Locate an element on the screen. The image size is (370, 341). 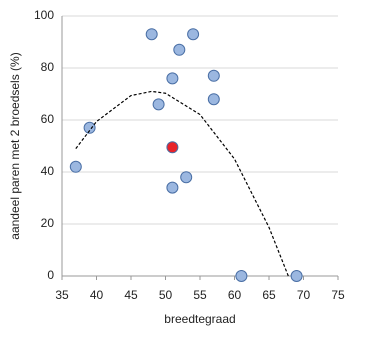
y-tick-label: 40 is located at coordinates (48, 171).